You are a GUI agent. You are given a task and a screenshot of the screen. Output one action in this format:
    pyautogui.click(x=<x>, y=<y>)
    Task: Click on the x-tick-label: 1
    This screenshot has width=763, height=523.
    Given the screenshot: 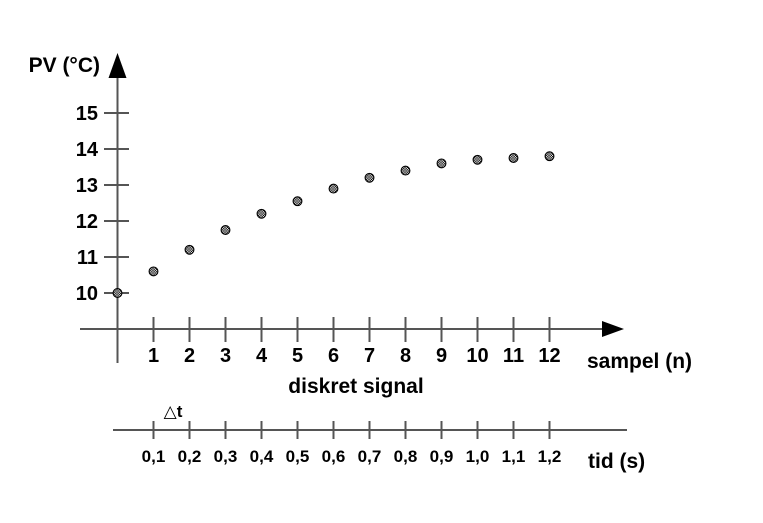 What is the action you would take?
    pyautogui.click(x=153, y=356)
    